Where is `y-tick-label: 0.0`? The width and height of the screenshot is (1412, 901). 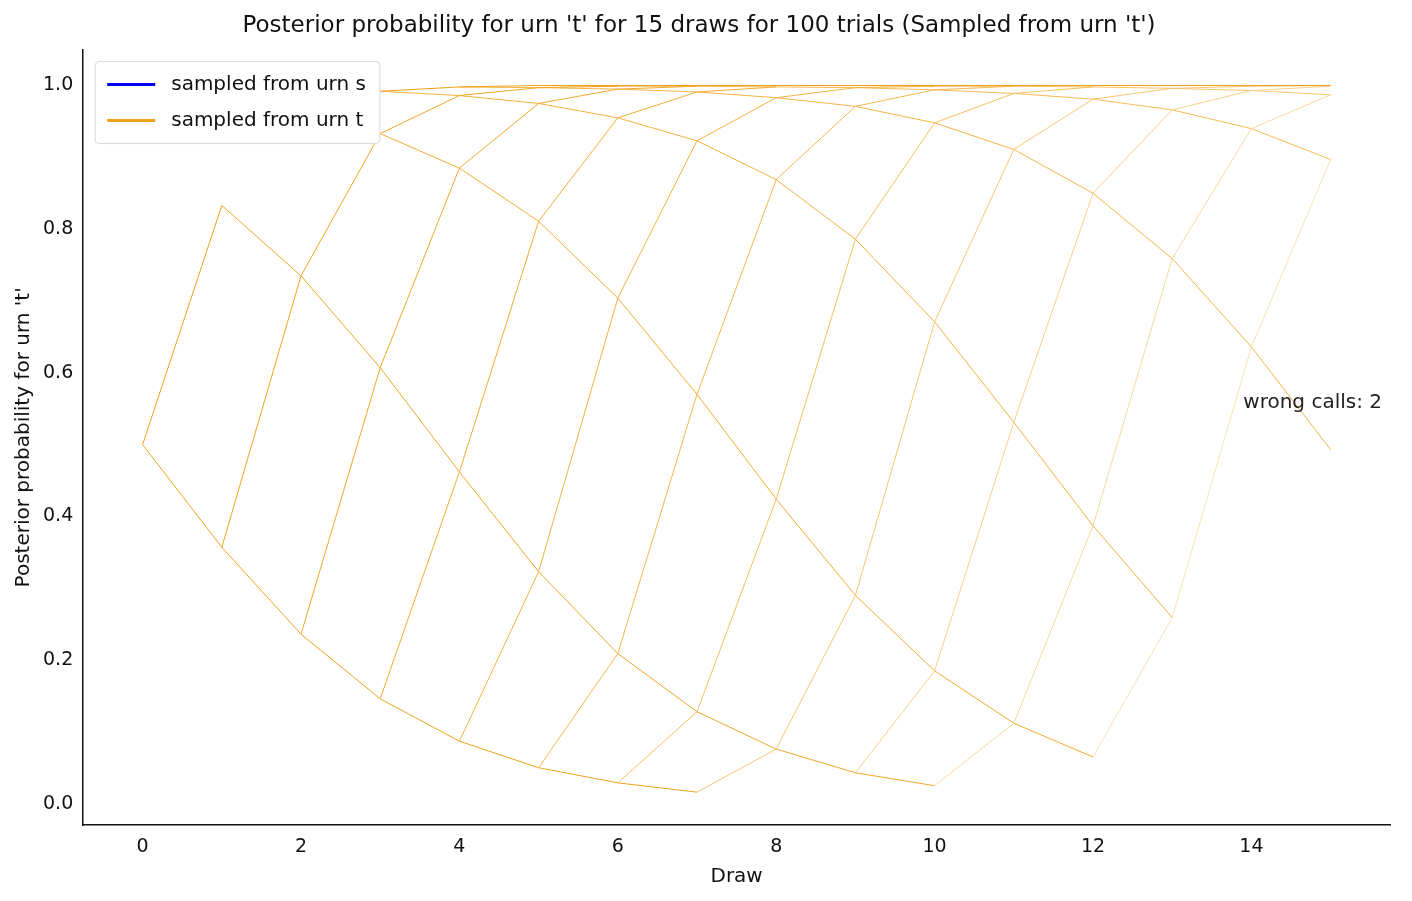
y-tick-label: 0.0 is located at coordinates (58, 801).